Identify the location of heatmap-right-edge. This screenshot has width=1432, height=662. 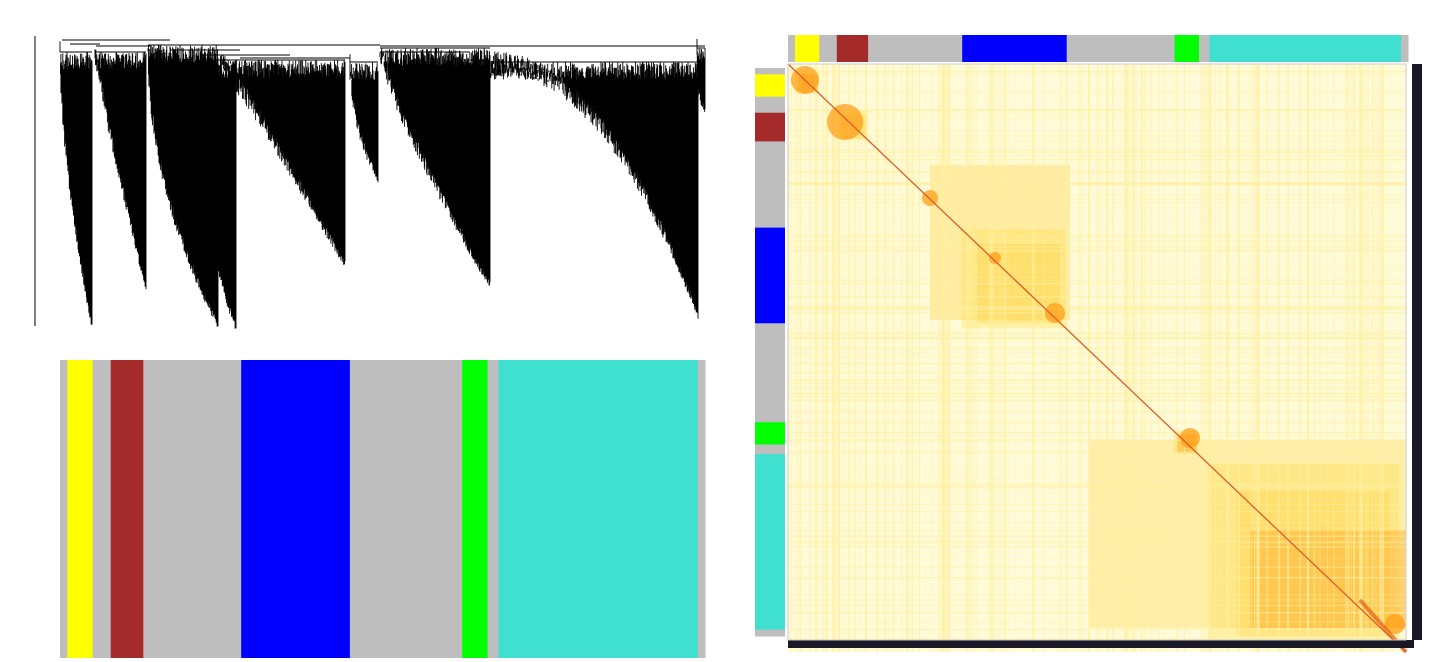
(1417, 352).